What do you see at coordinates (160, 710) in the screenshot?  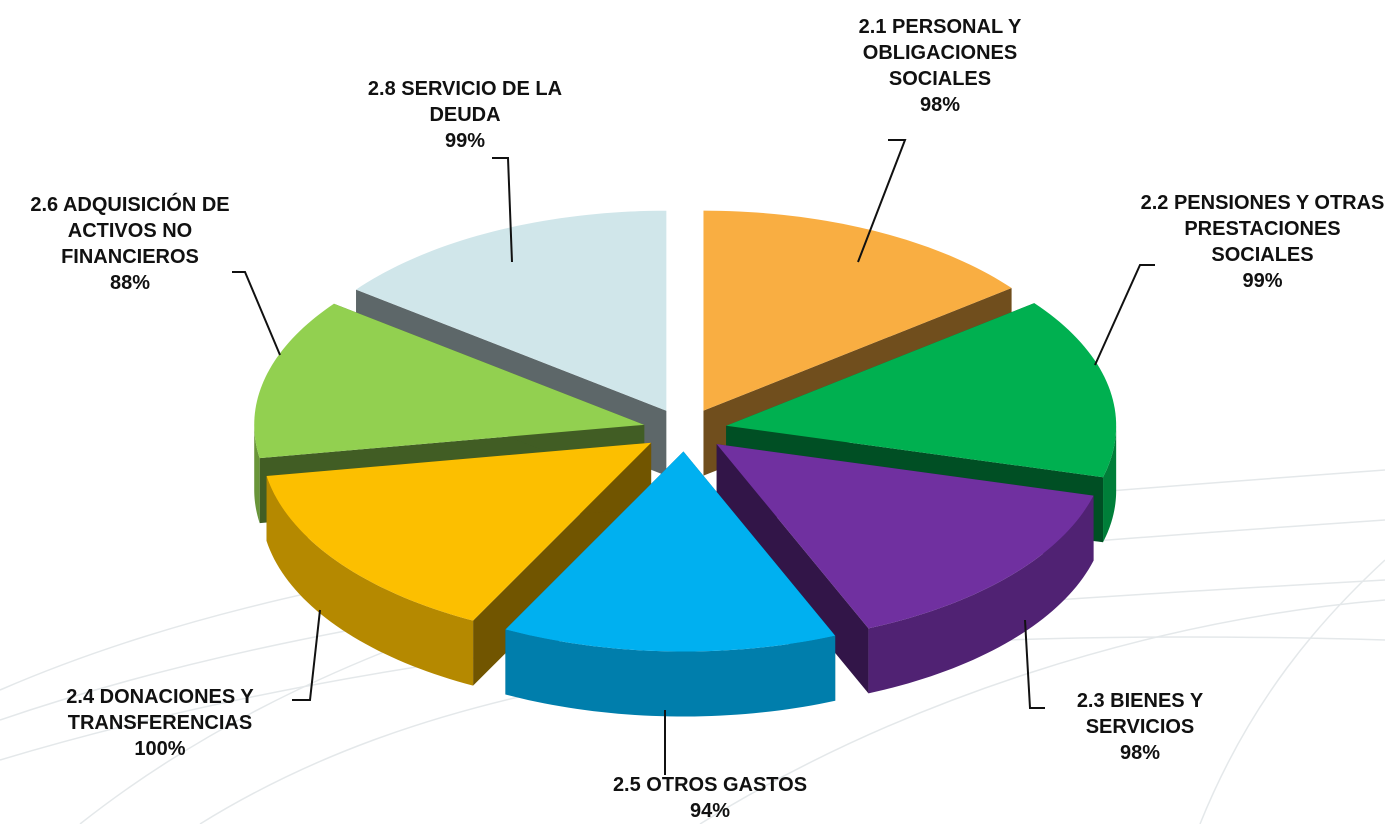 I see `category-label: 2.4 DONACIONES Y TRANSFERENCIAS` at bounding box center [160, 710].